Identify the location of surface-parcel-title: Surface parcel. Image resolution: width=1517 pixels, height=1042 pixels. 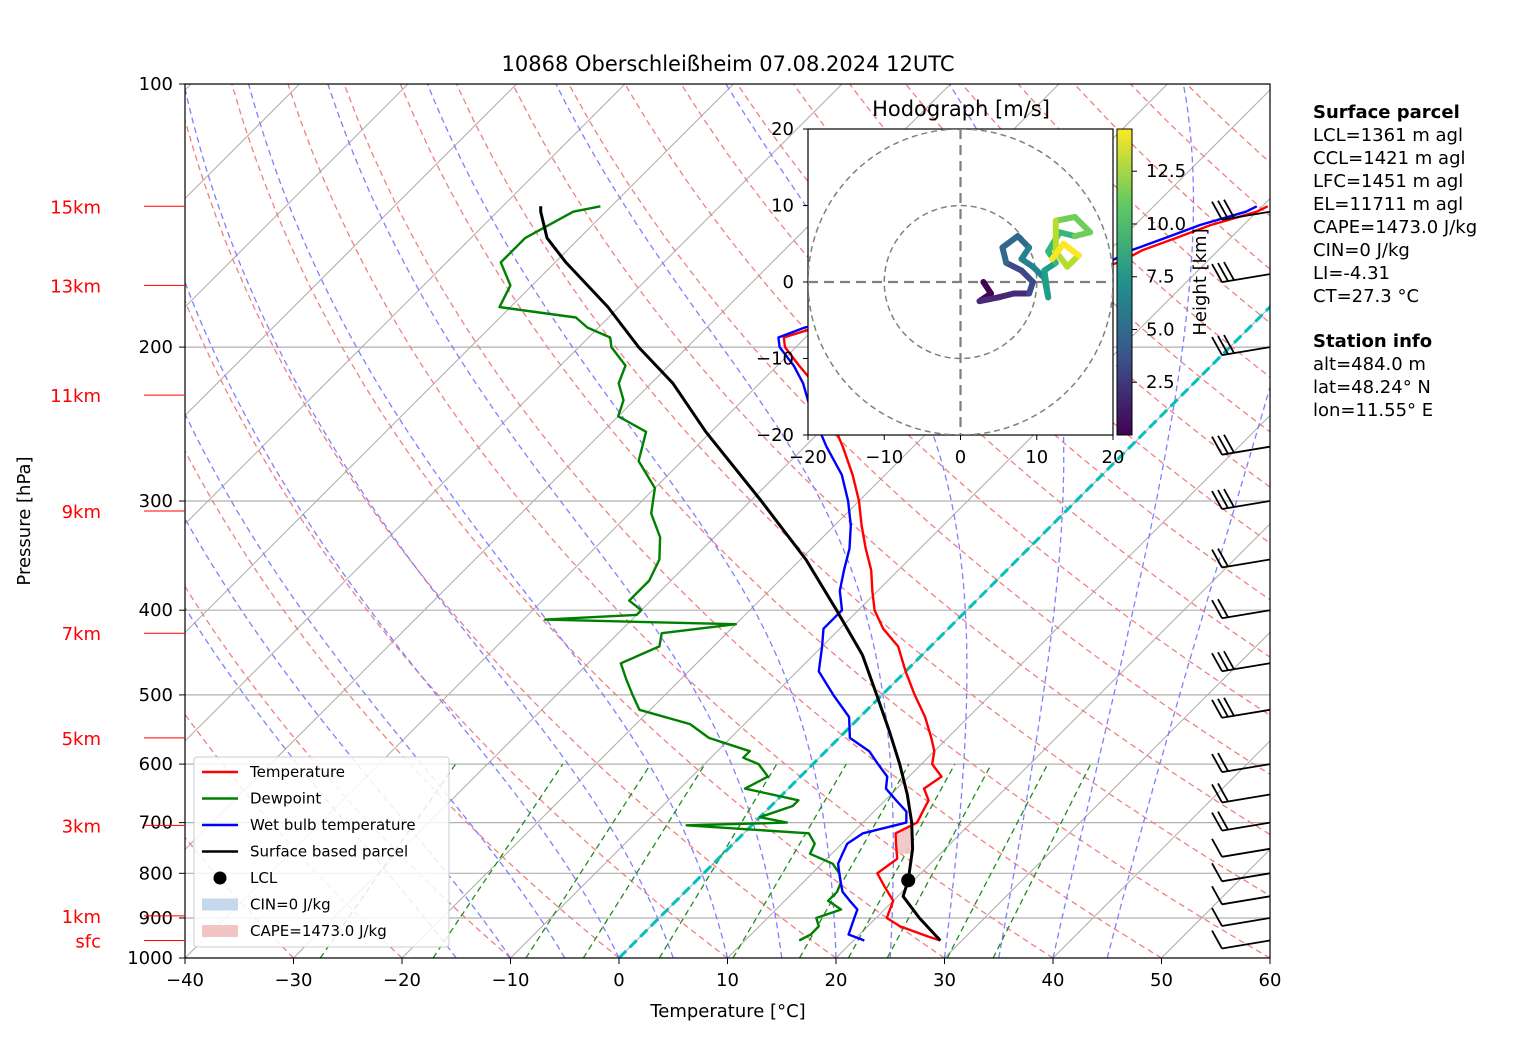
(1386, 112).